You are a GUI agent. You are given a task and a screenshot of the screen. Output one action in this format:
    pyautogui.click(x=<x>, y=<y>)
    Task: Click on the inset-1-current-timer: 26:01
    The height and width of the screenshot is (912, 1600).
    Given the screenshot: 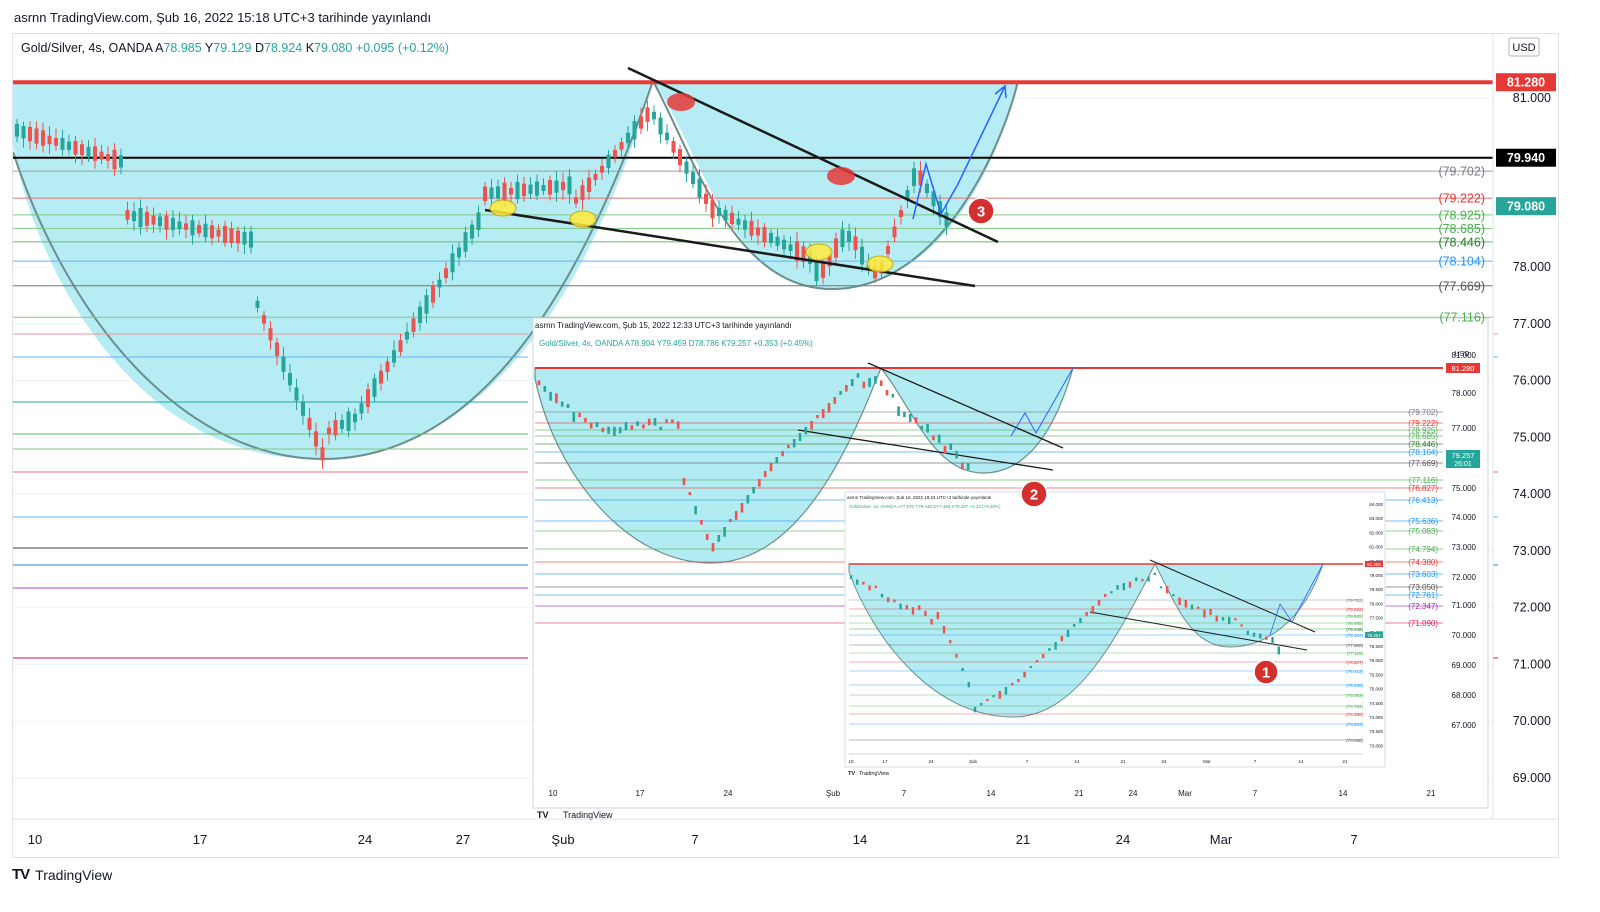 What is the action you would take?
    pyautogui.click(x=1463, y=464)
    